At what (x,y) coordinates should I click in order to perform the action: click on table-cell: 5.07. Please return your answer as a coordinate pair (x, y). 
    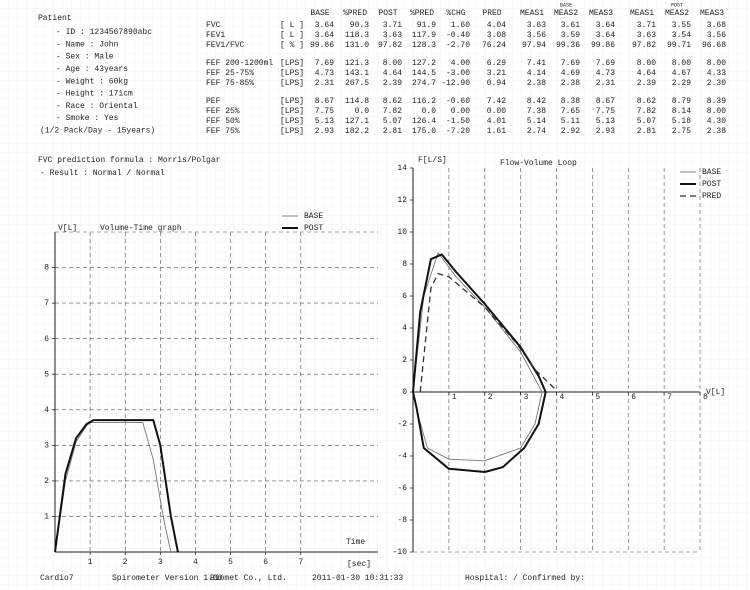
    Looking at the image, I should click on (392, 121).